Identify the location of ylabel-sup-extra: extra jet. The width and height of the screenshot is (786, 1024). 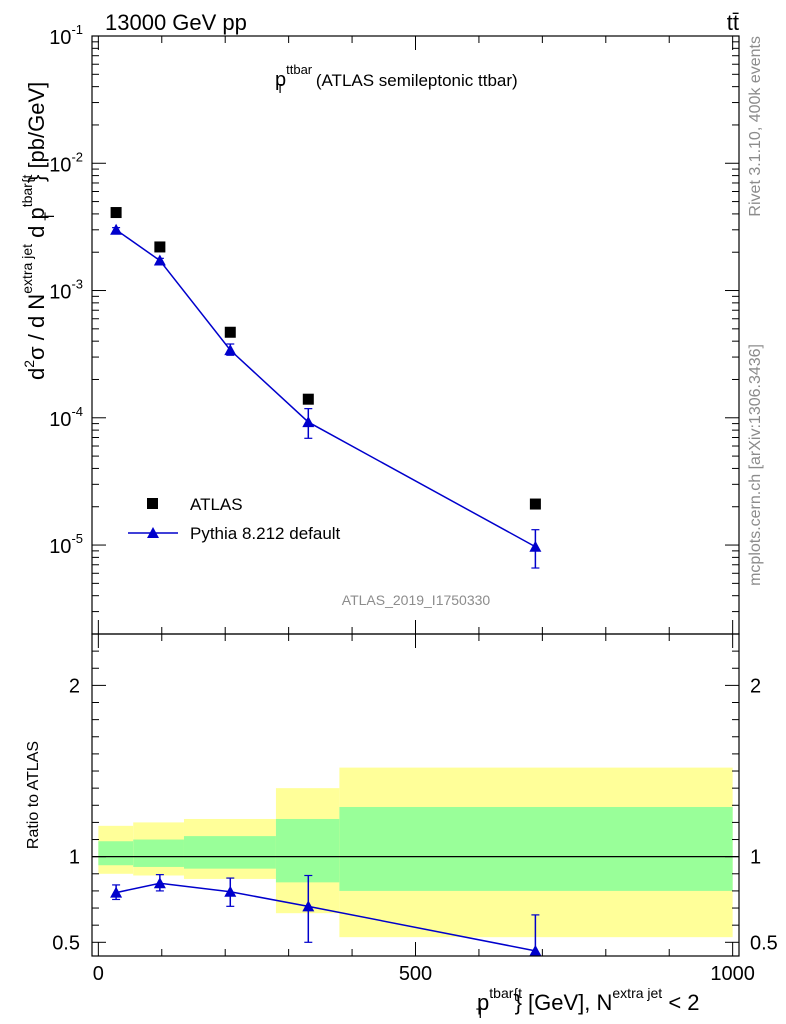
(27, 269).